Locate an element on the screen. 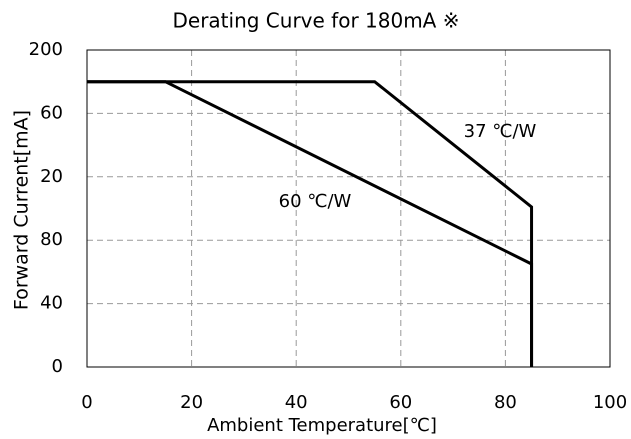  y-tick-label: 0 is located at coordinates (57, 366).